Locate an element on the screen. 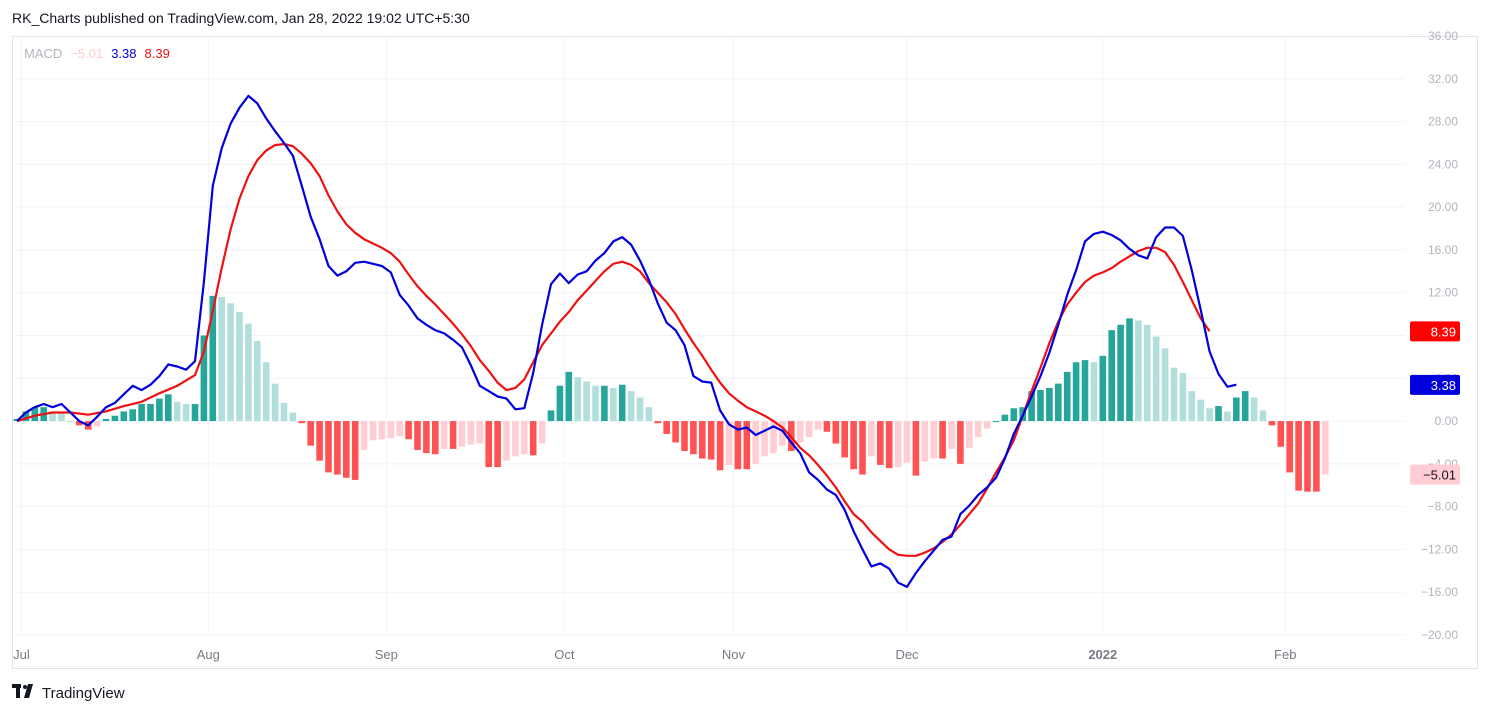 The width and height of the screenshot is (1493, 715). y-tick-label: 20.00 is located at coordinates (1443, 207).